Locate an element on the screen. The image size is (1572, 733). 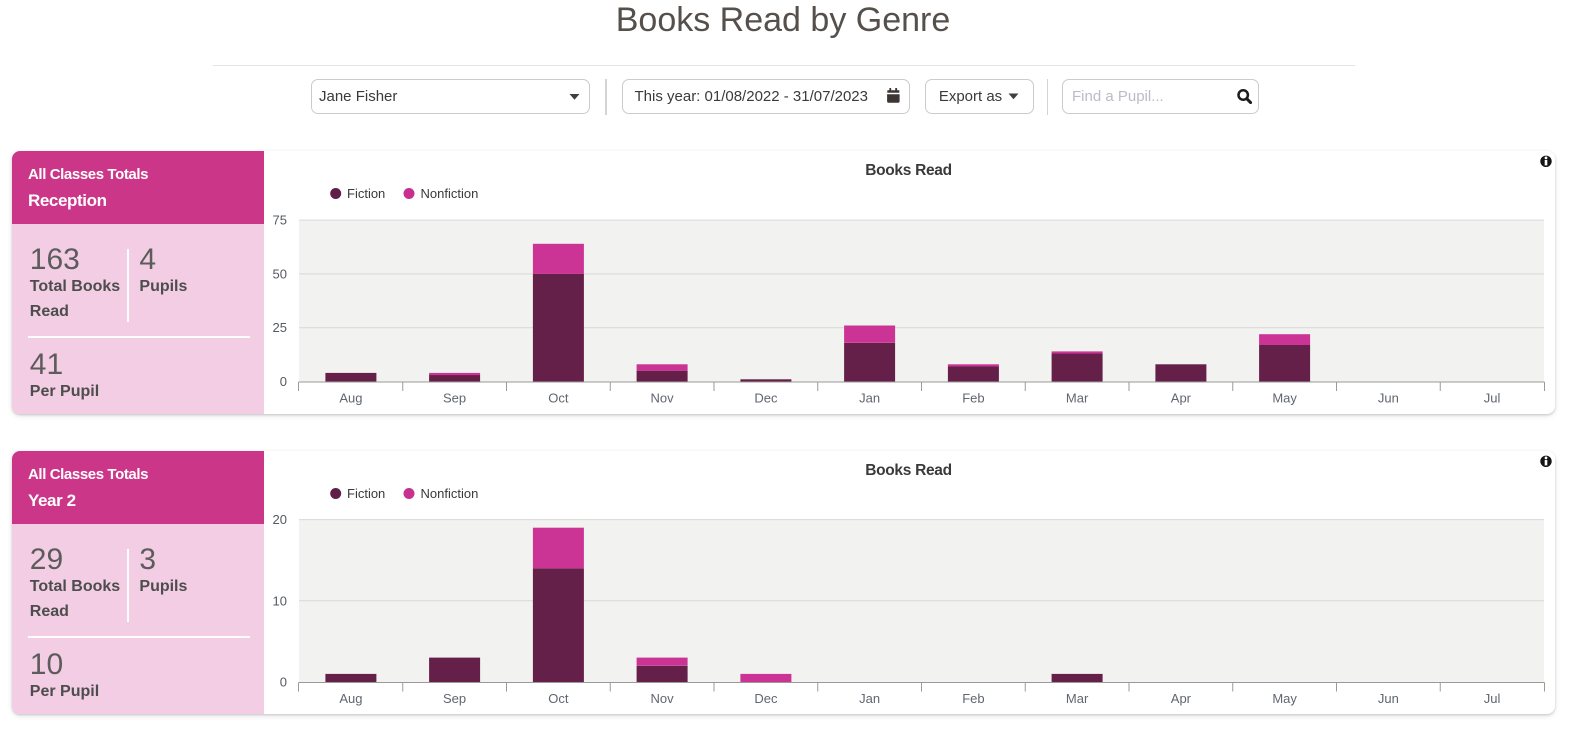
svg-text: 75 is located at coordinates (280, 220).